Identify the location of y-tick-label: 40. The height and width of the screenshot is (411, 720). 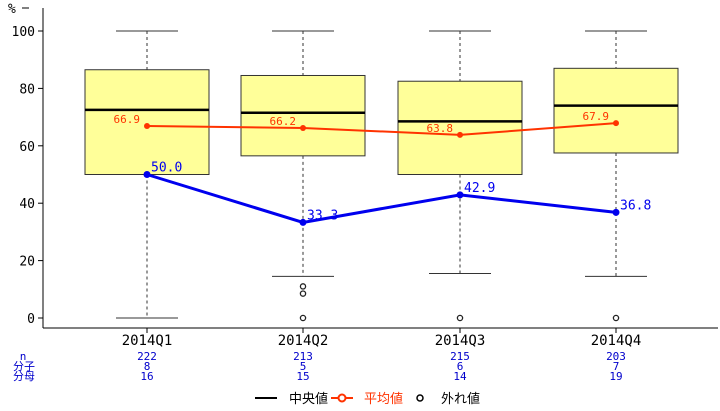
(27, 204).